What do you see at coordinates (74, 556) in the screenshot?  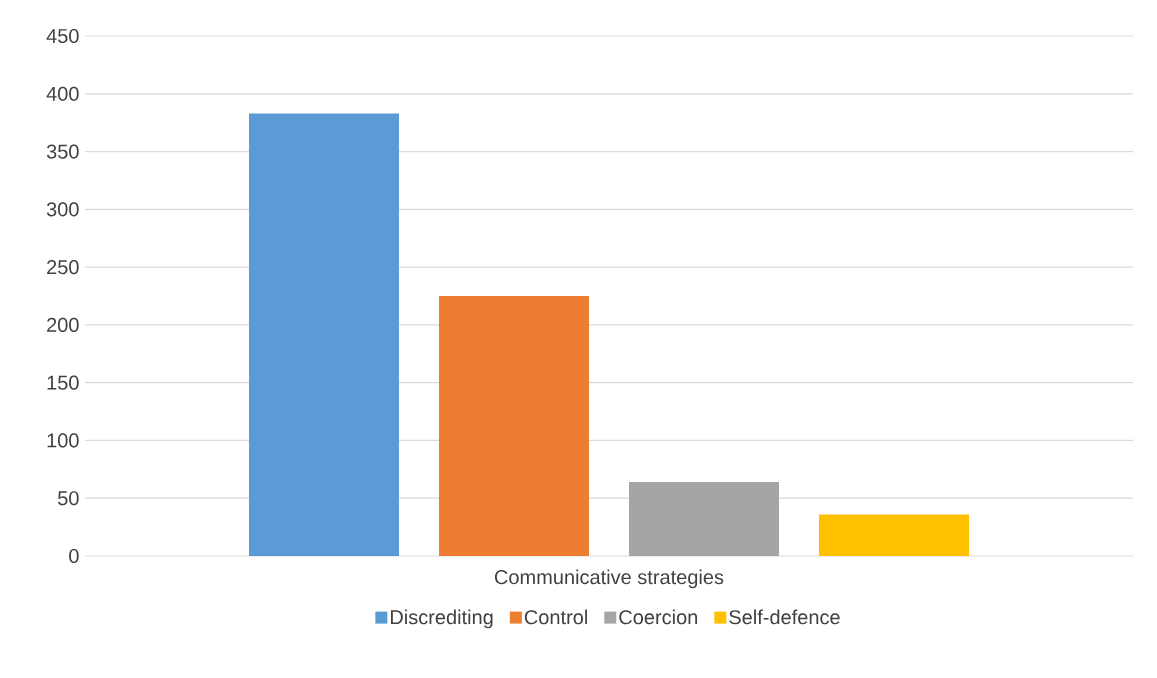 I see `y-tick-label: 0` at bounding box center [74, 556].